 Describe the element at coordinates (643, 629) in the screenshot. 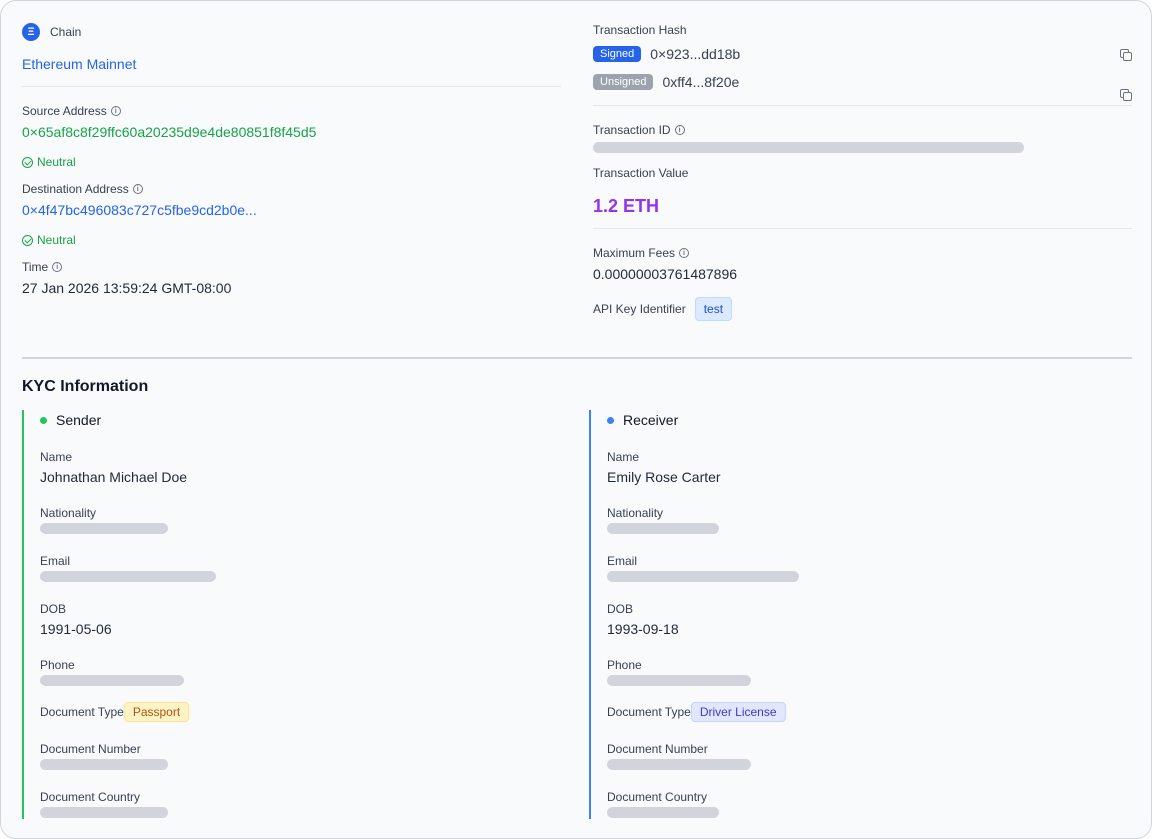

I see `receiver-dob-value: 1993-09-18` at that location.